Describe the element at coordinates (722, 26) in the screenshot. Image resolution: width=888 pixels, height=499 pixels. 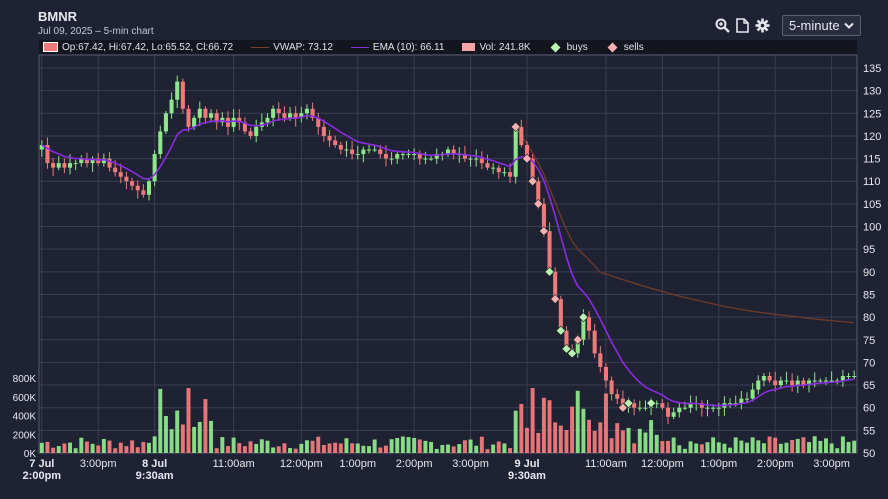
I see `zoom-icon` at that location.